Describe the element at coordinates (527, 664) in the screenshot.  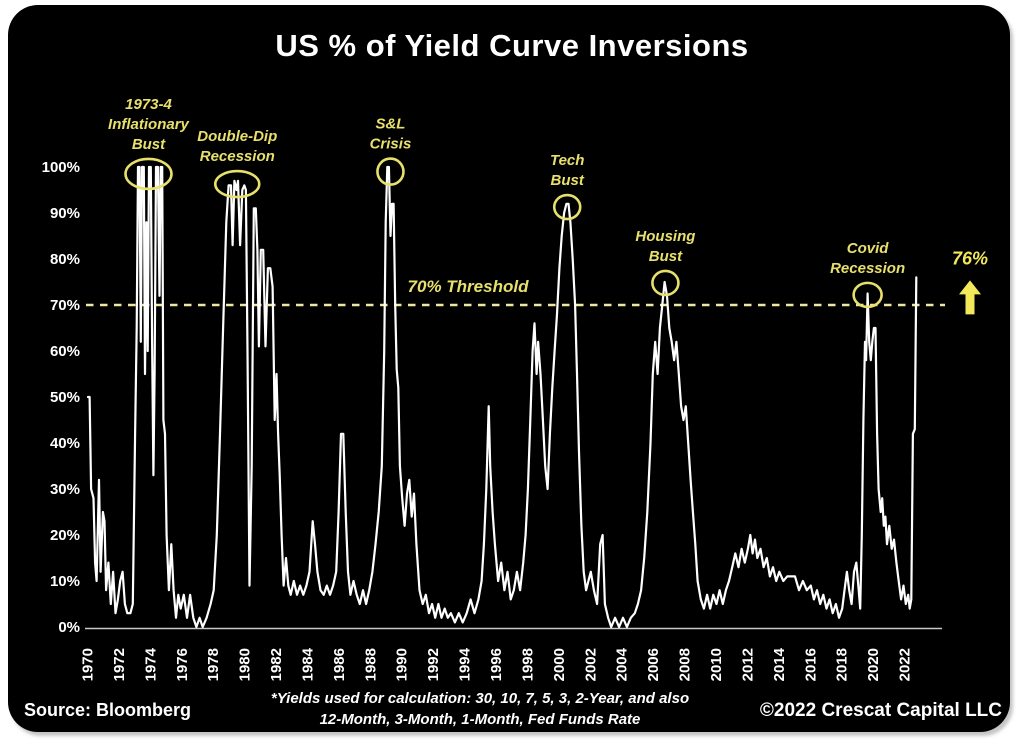
I see `x-axis-tick-label: 1998` at that location.